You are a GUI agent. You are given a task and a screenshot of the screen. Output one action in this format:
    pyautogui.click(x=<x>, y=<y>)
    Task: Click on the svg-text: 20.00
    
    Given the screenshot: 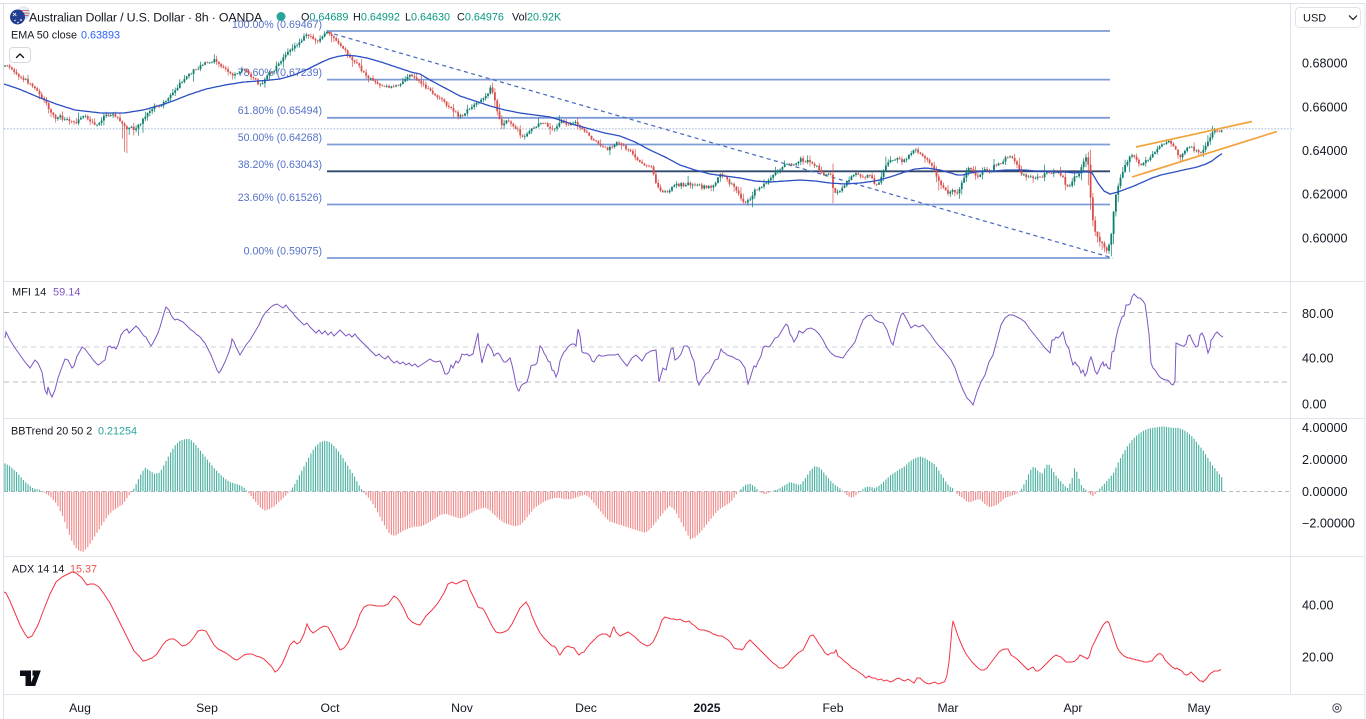 What is the action you would take?
    pyautogui.click(x=1318, y=658)
    